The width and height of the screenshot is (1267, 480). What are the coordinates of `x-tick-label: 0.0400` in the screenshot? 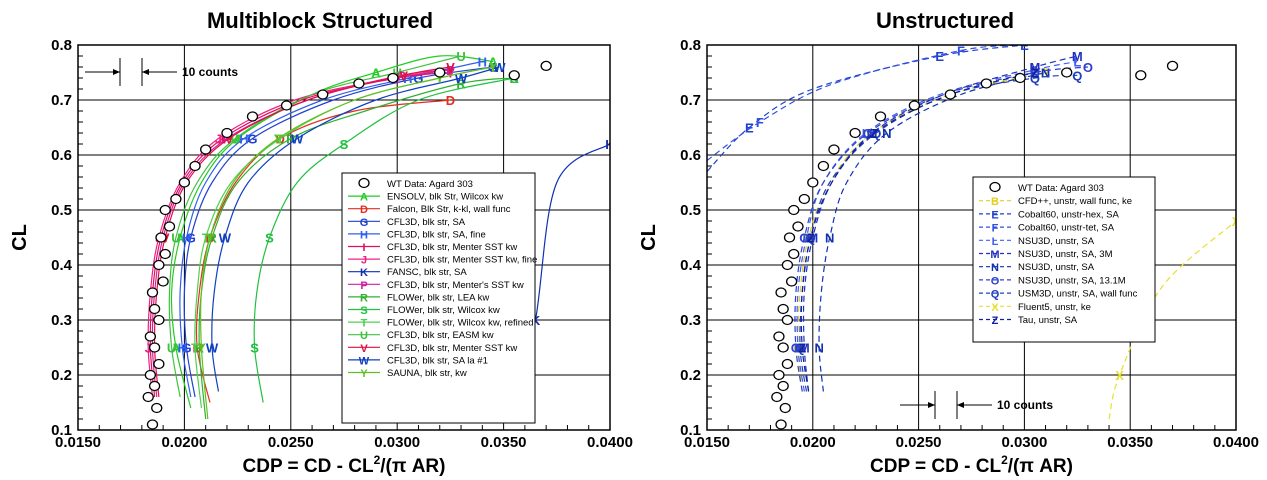 It's located at (1236, 442).